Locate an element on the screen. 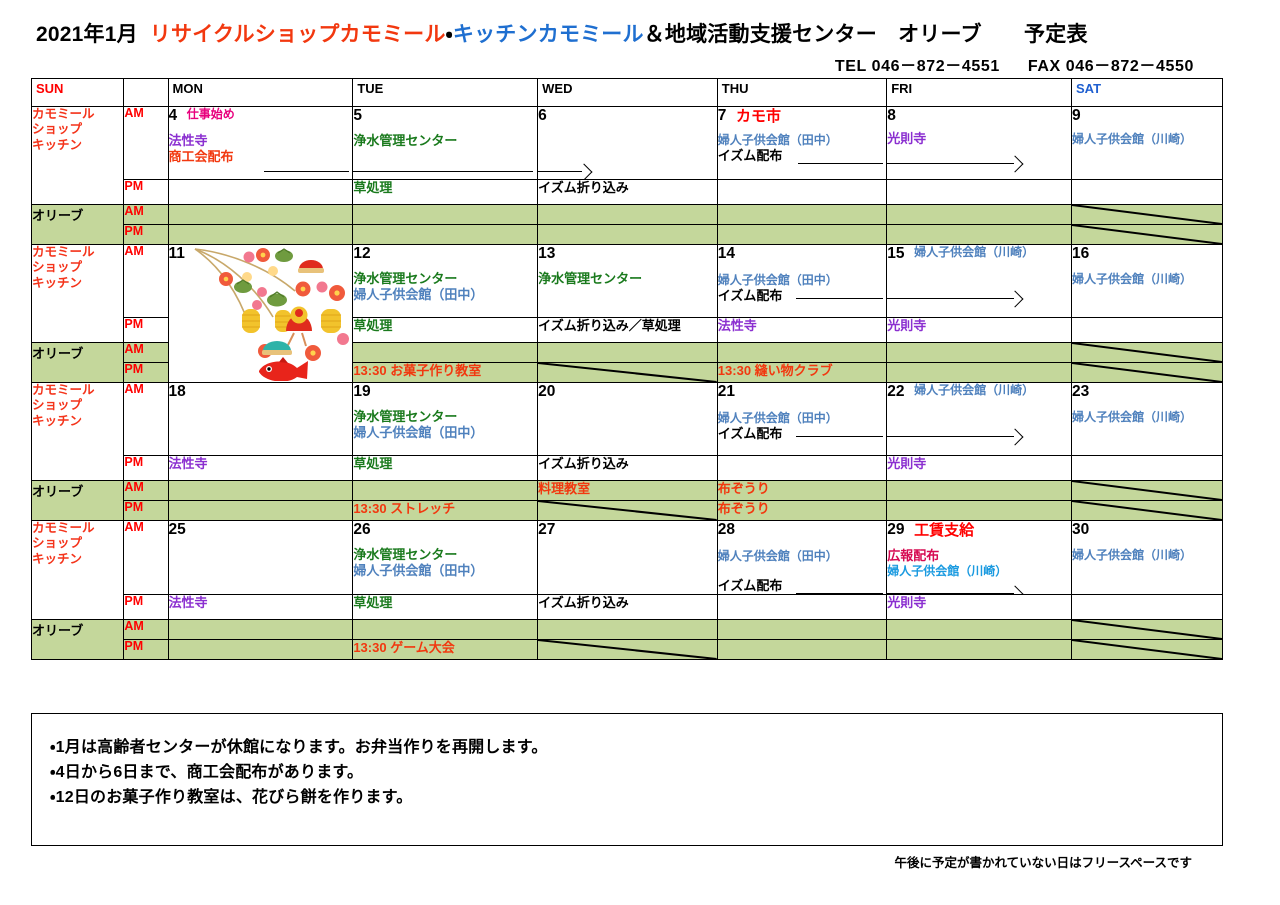 The width and height of the screenshot is (1280, 905). cell-week3-mon-olive-pm is located at coordinates (260, 510).